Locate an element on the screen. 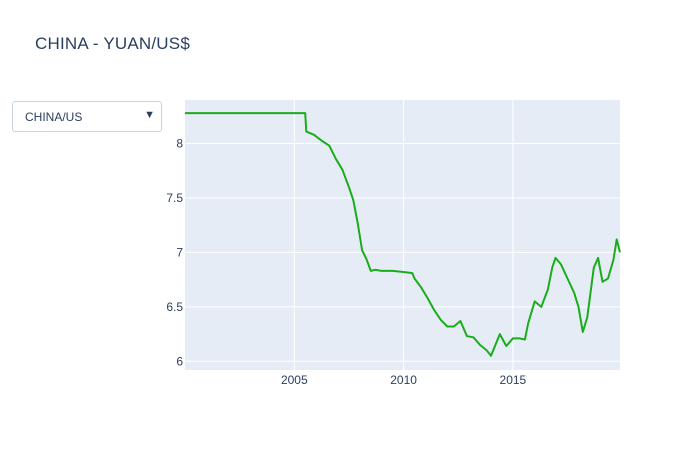 Image resolution: width=700 pixels, height=450 pixels. y-tick-label: 7 is located at coordinates (179, 252).